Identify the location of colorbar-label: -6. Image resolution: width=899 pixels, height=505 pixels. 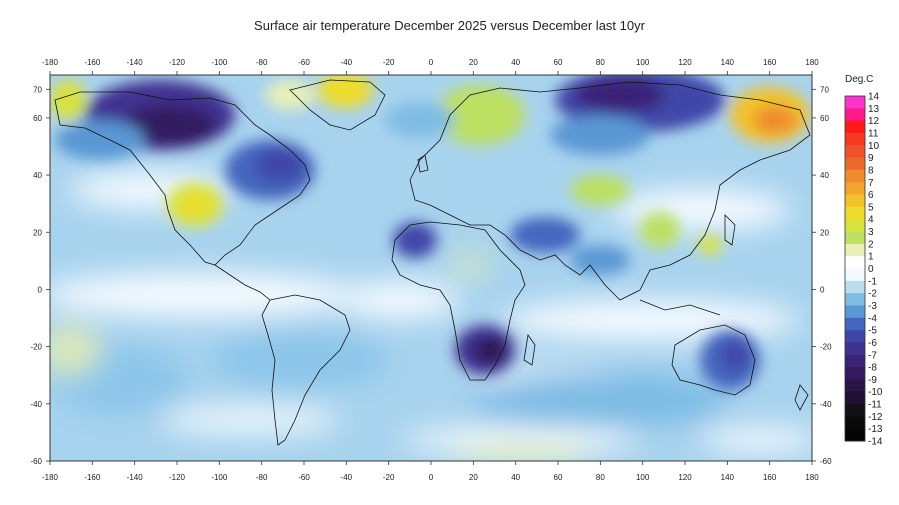
(872, 343).